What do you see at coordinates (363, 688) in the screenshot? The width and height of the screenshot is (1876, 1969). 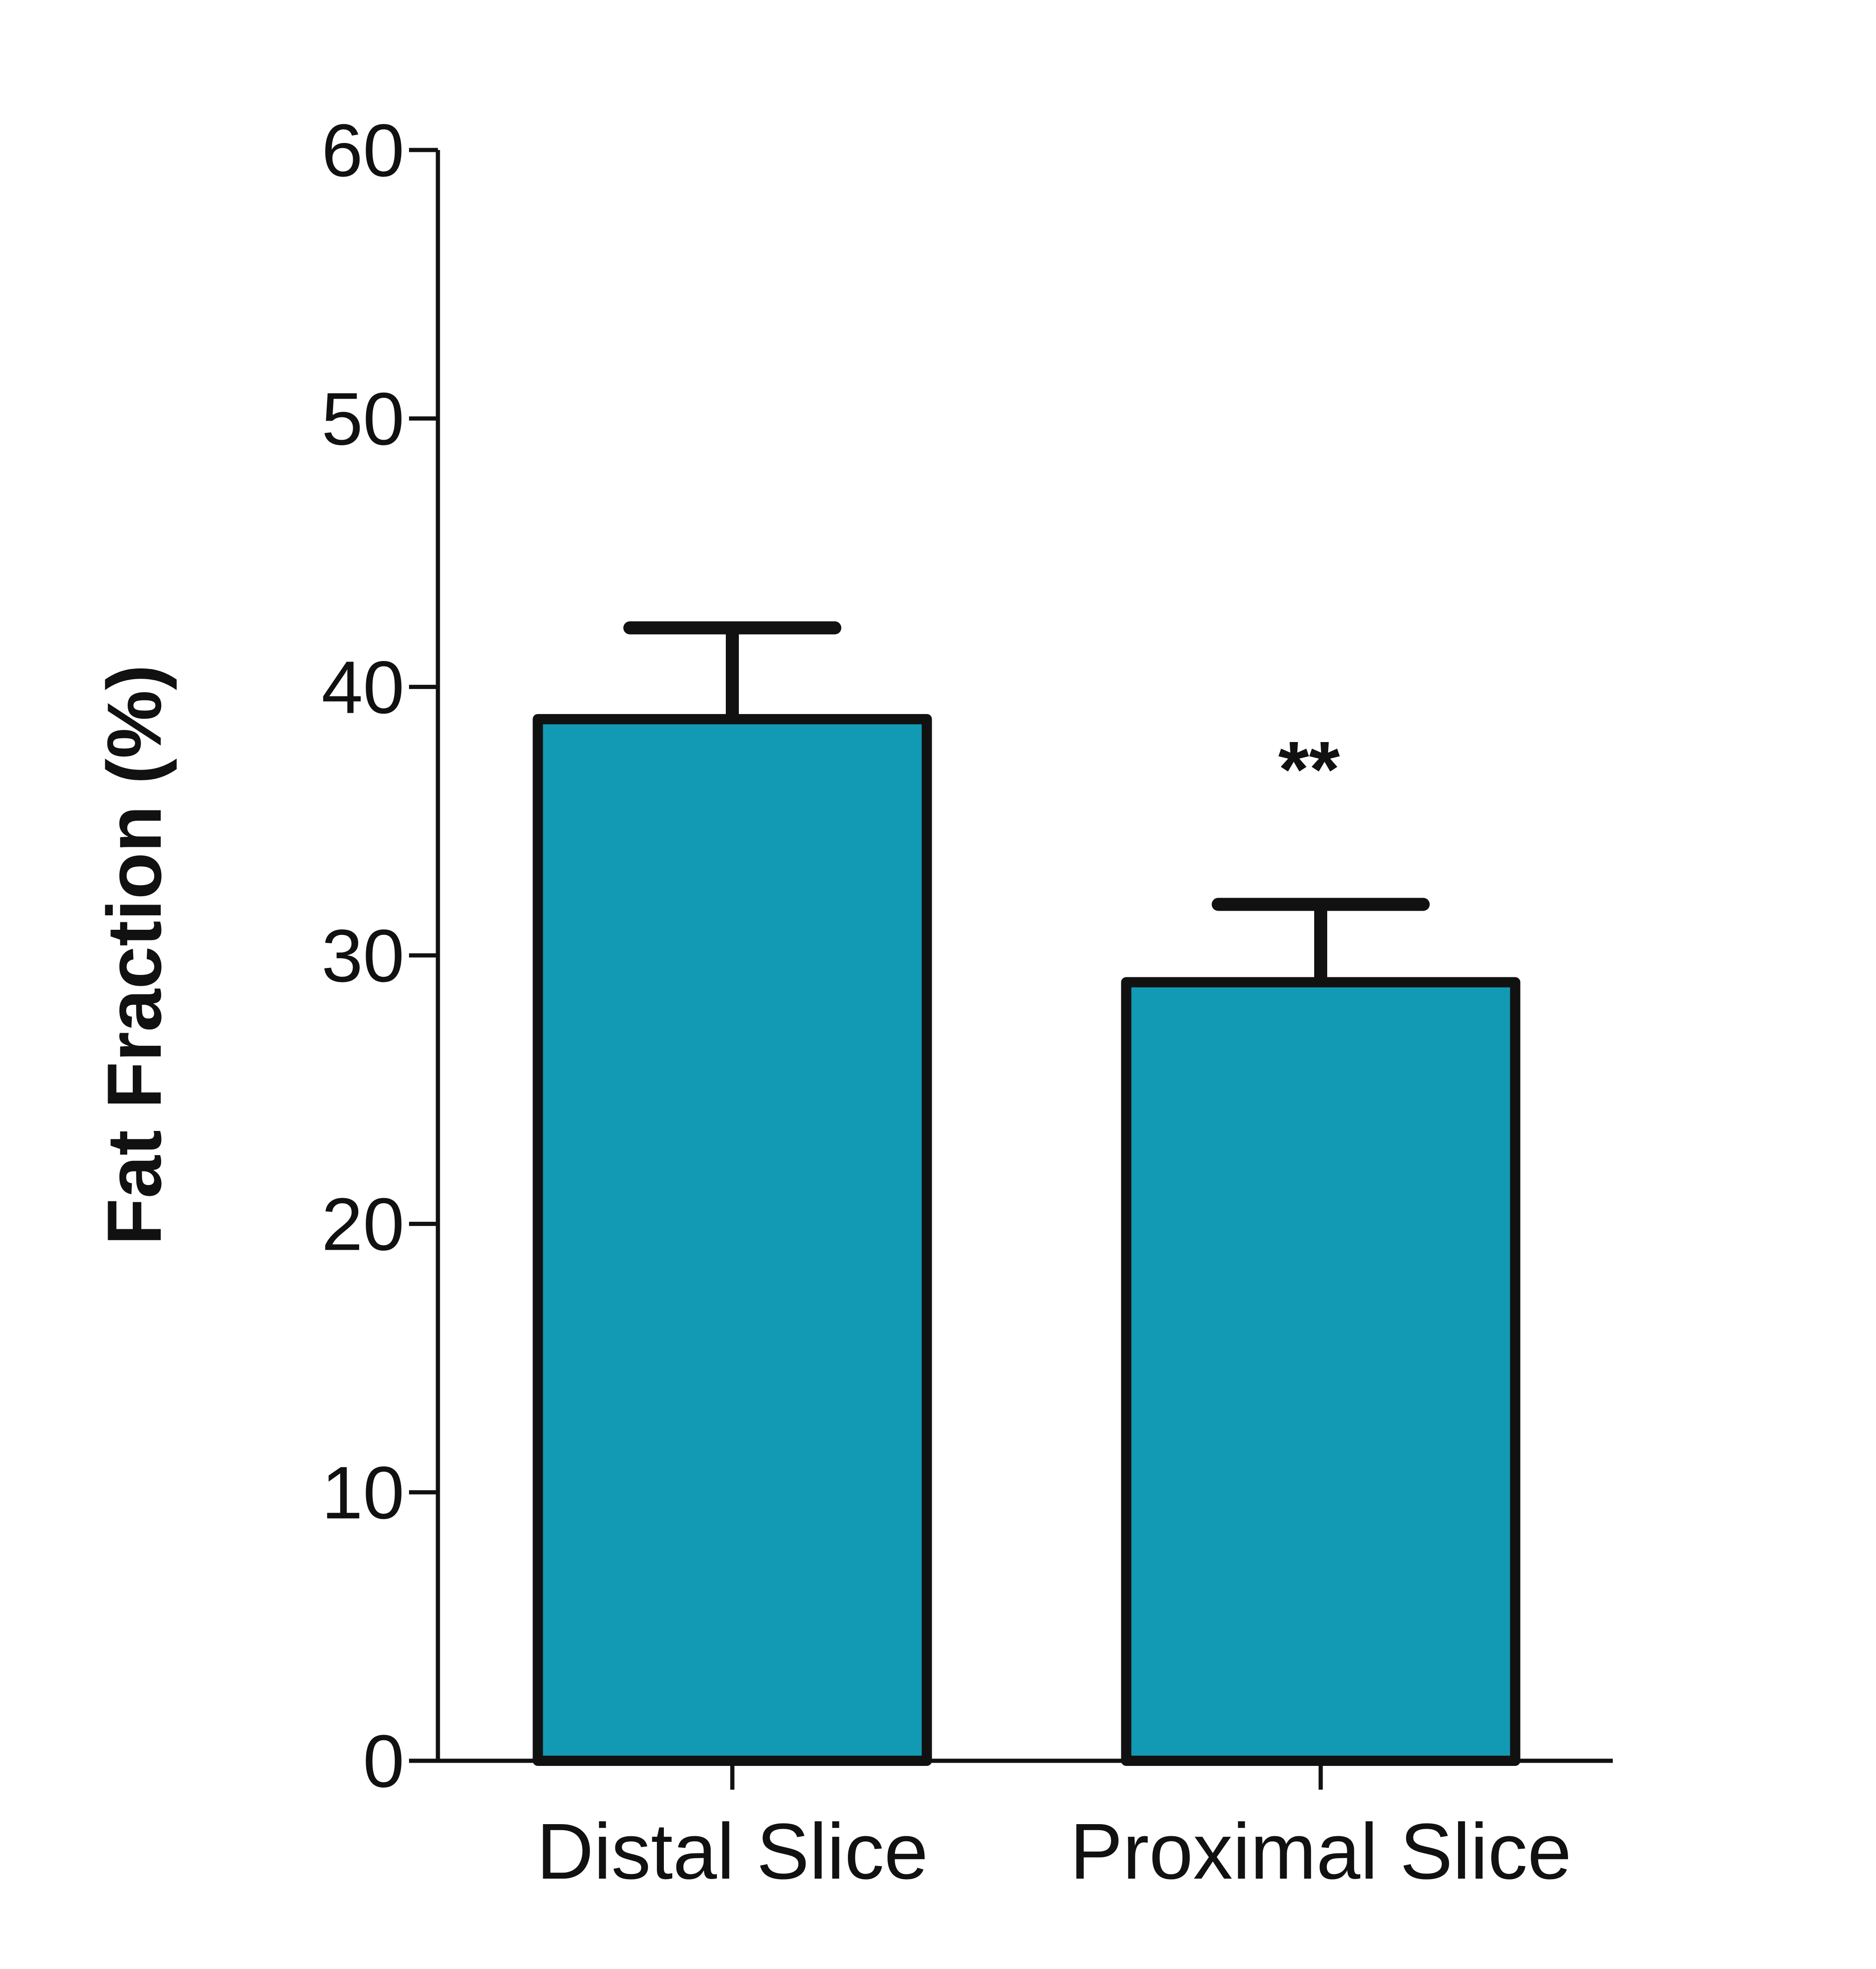 I see `y-tick-label: 40` at bounding box center [363, 688].